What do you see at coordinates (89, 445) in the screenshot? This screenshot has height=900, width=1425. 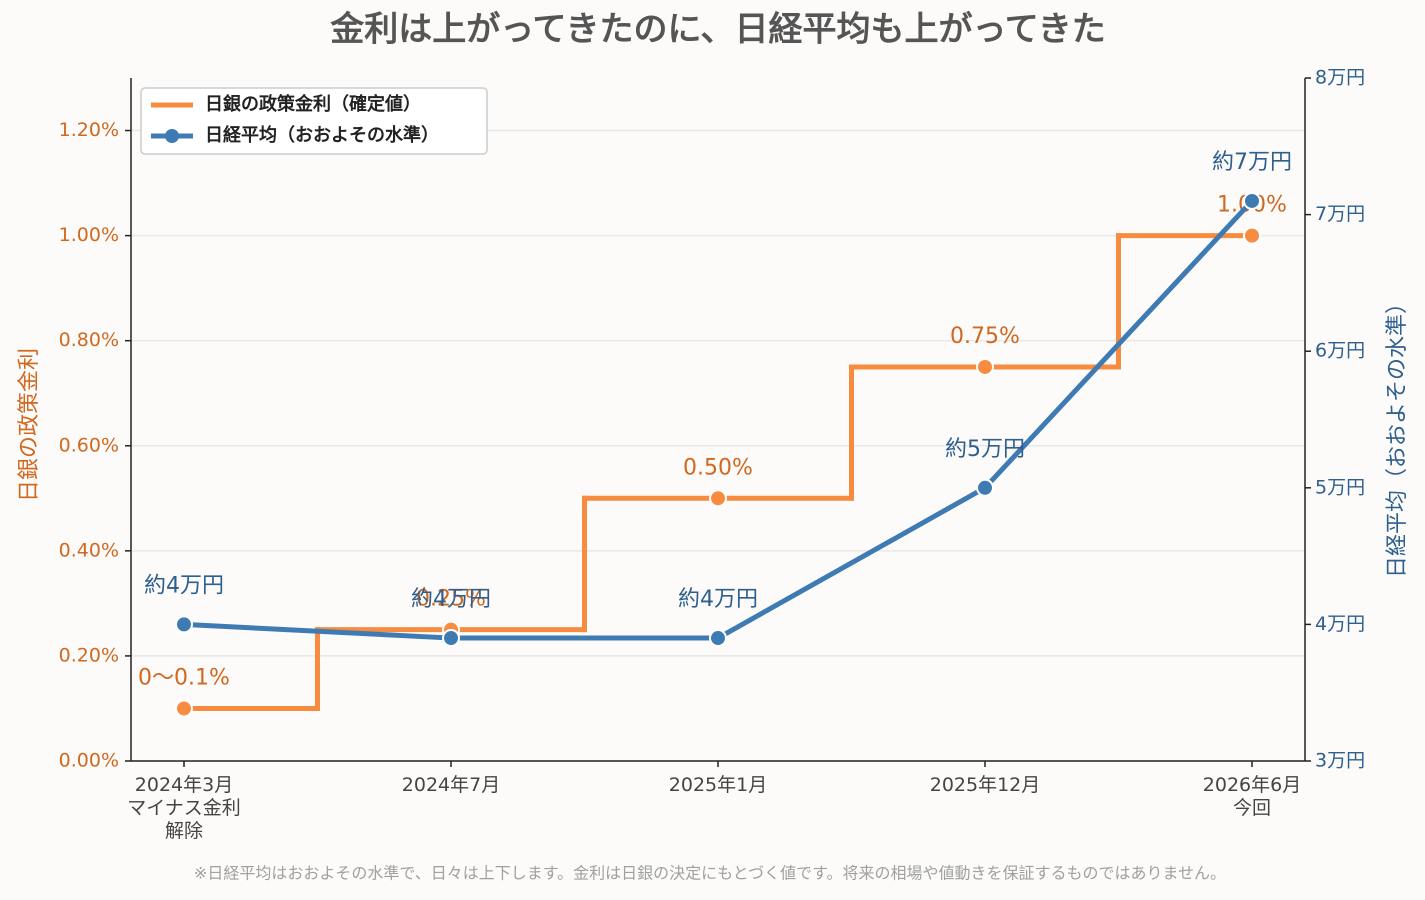 I see `y-tick-label: 0.60%` at bounding box center [89, 445].